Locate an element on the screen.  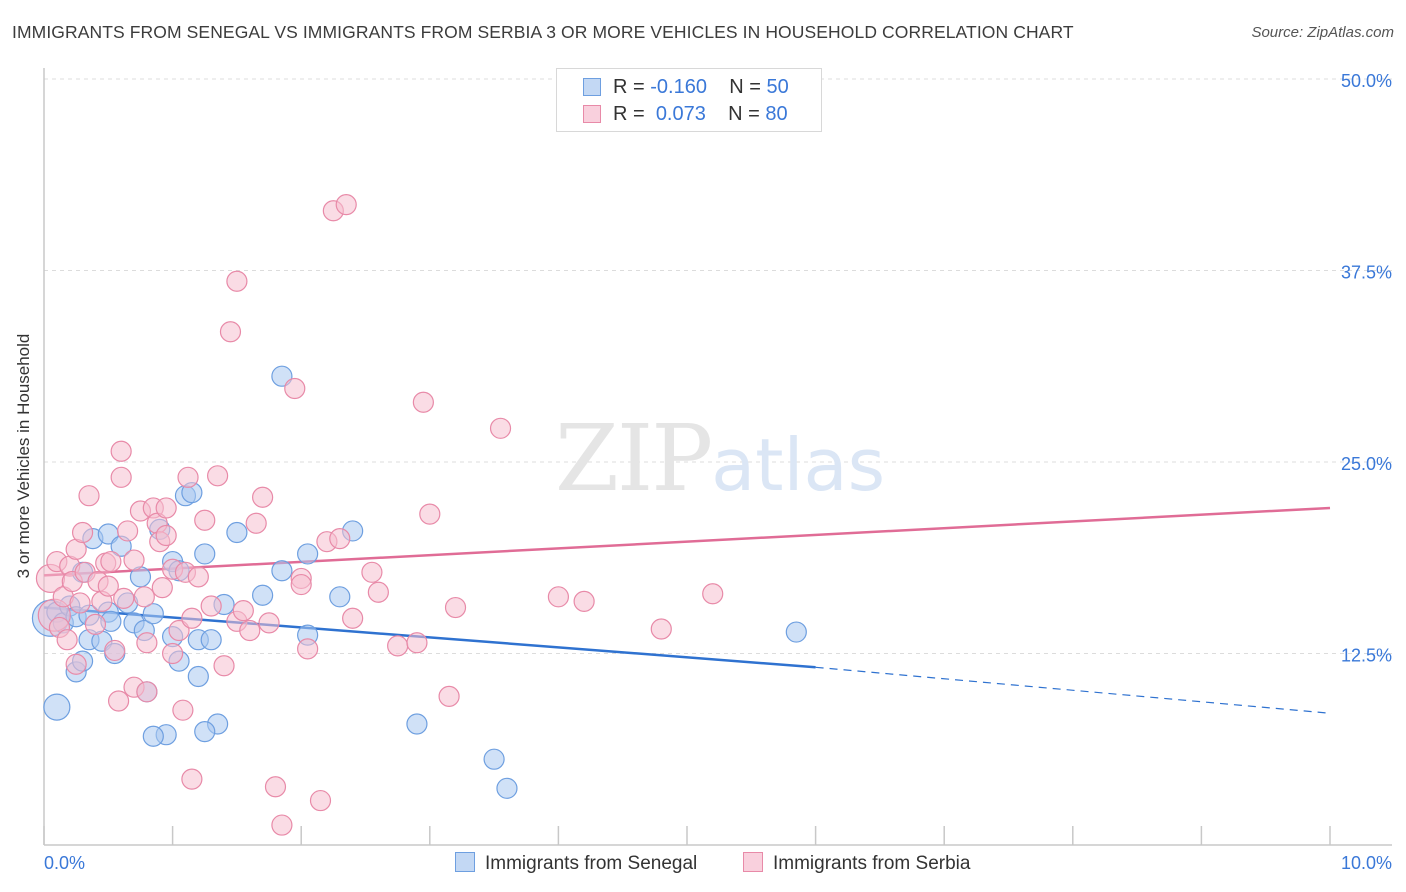
x-tick-label: 0.0% is located at coordinates (64, 863).